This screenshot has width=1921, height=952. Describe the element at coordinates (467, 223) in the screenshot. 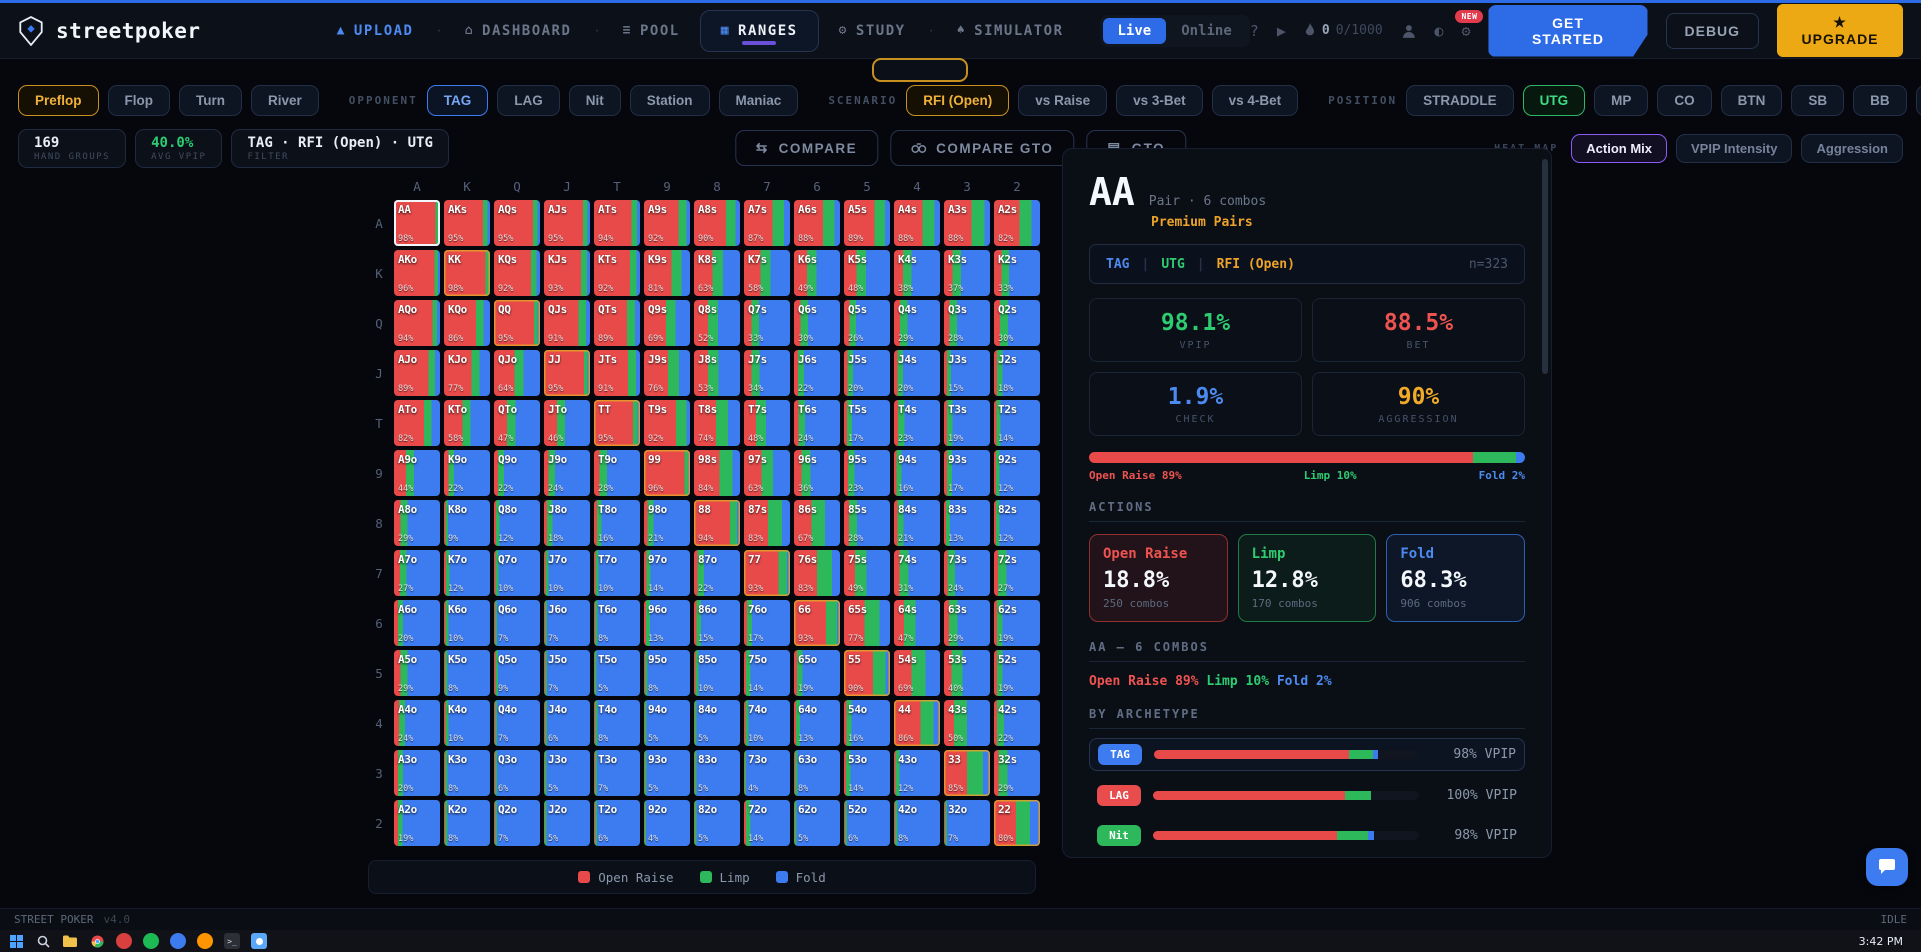

I see `hand-cell-AKs: AKs 95%` at that location.